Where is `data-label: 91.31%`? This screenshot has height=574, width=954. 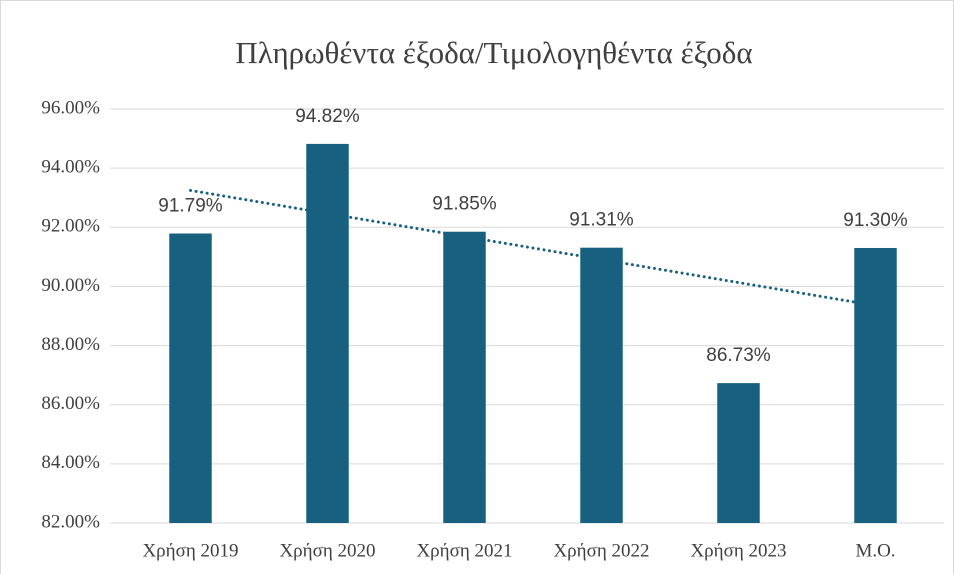 data-label: 91.31% is located at coordinates (601, 220).